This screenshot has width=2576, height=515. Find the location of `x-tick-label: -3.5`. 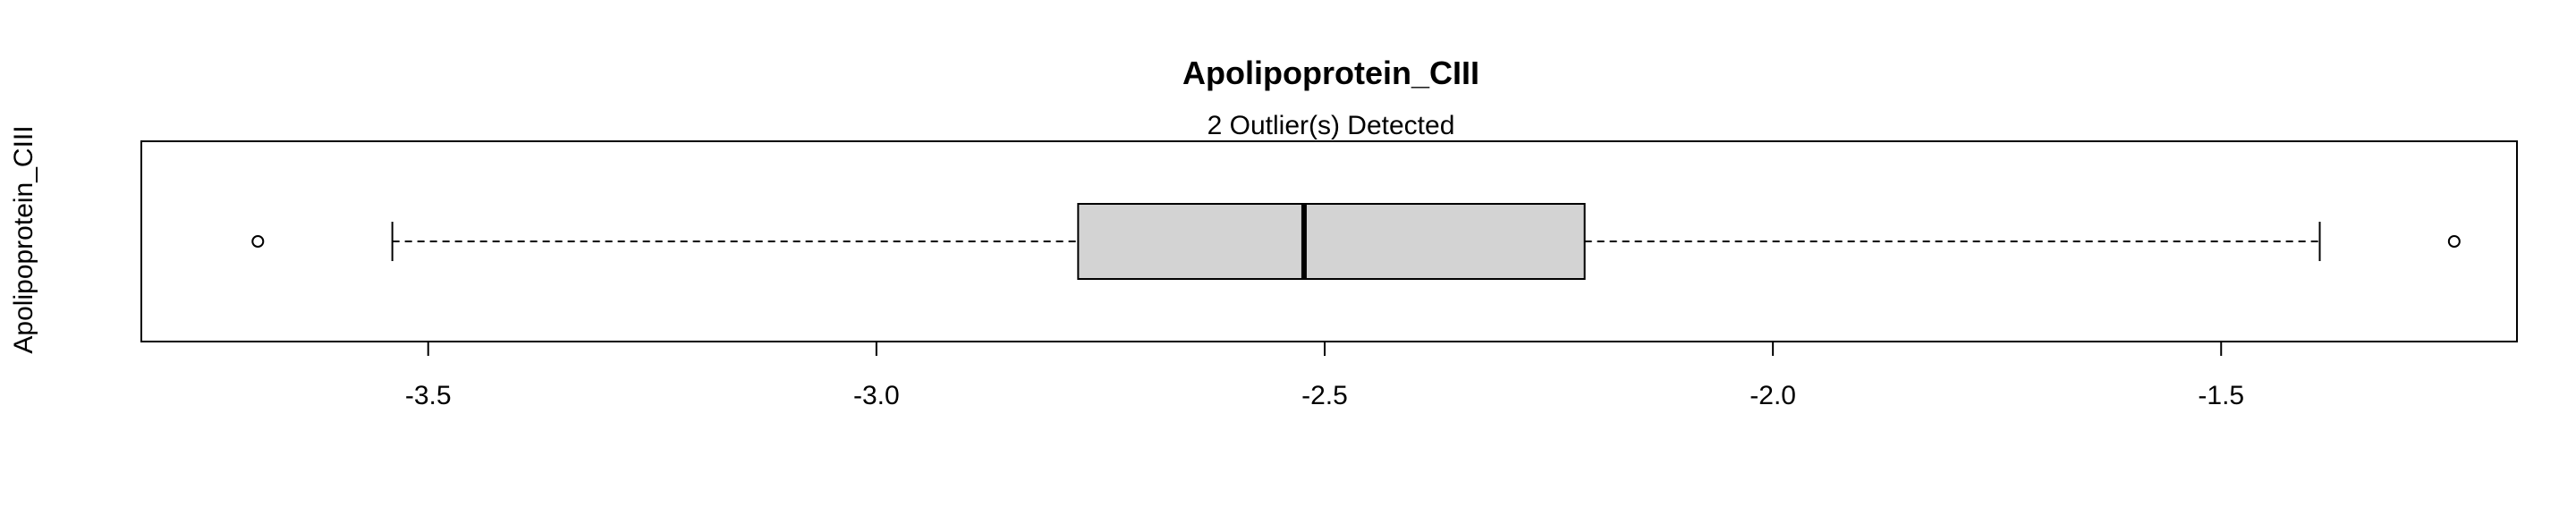

x-tick-label: -3.5 is located at coordinates (428, 395).